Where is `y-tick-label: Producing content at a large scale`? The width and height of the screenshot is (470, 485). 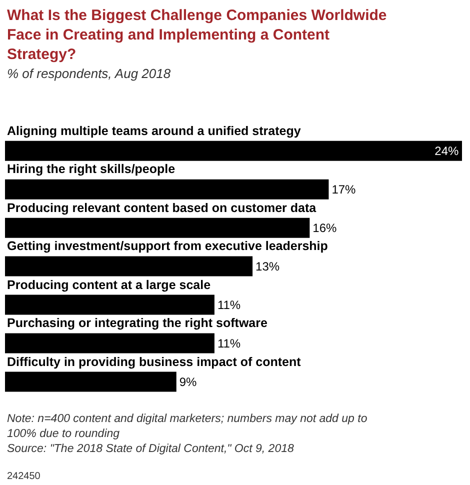 y-tick-label: Producing content at a large scale is located at coordinates (109, 285).